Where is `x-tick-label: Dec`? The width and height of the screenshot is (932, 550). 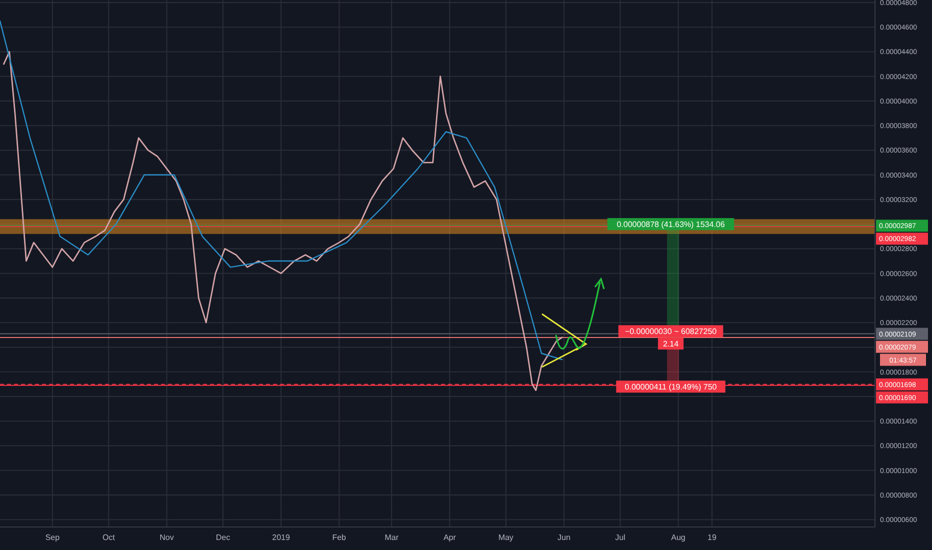
x-tick-label: Dec is located at coordinates (223, 537).